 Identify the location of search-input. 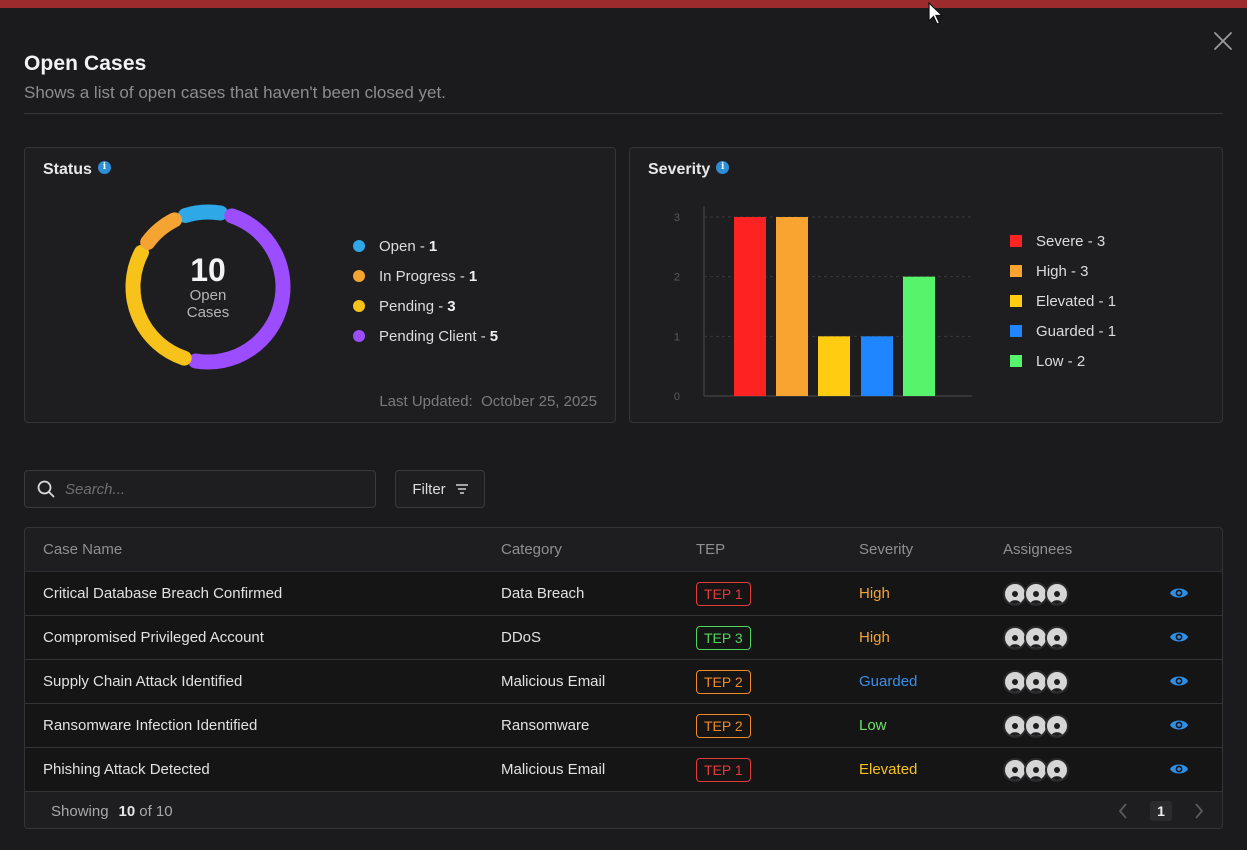
(205, 489).